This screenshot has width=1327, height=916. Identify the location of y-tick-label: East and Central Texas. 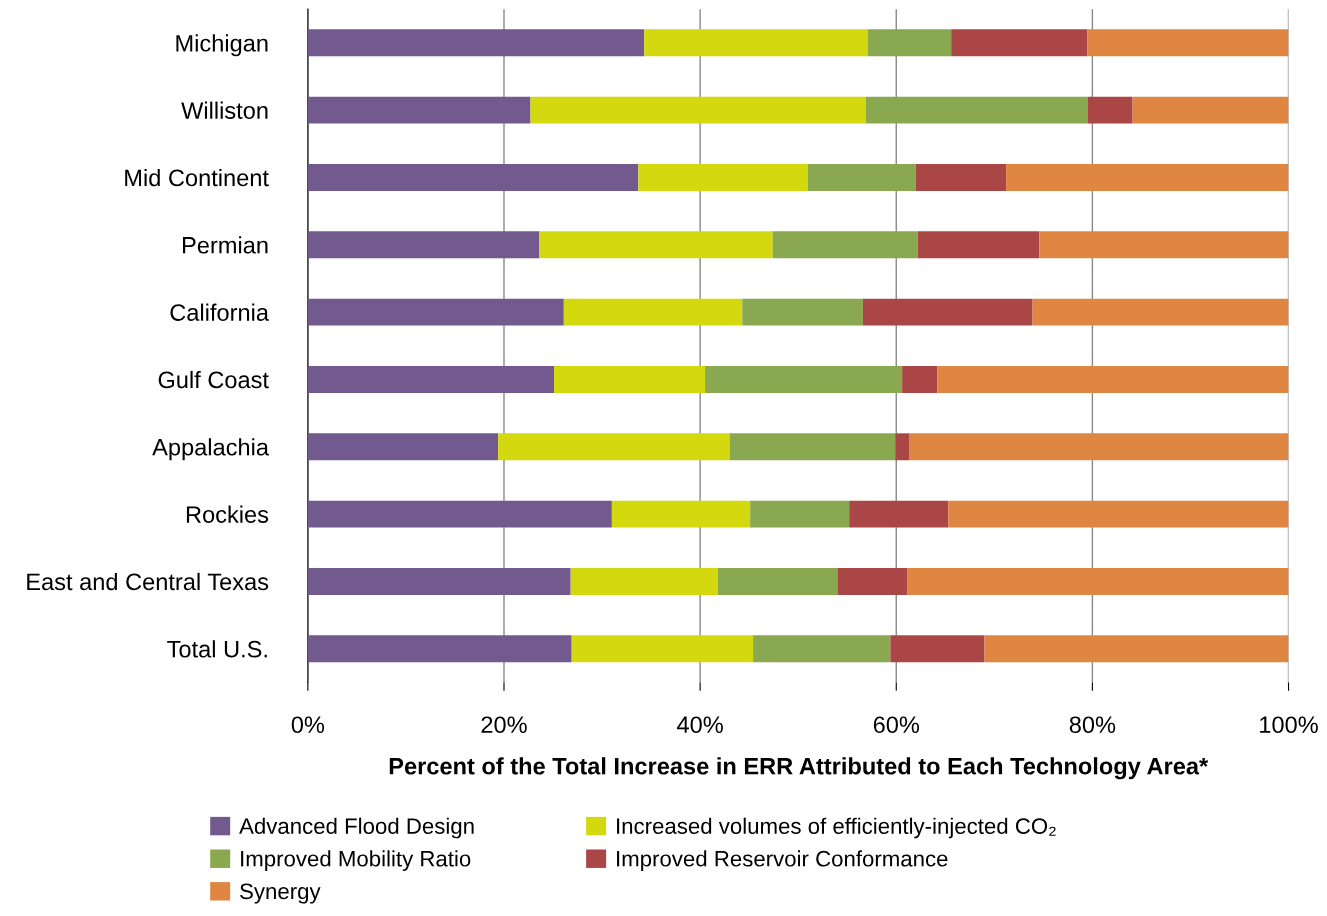
(148, 581).